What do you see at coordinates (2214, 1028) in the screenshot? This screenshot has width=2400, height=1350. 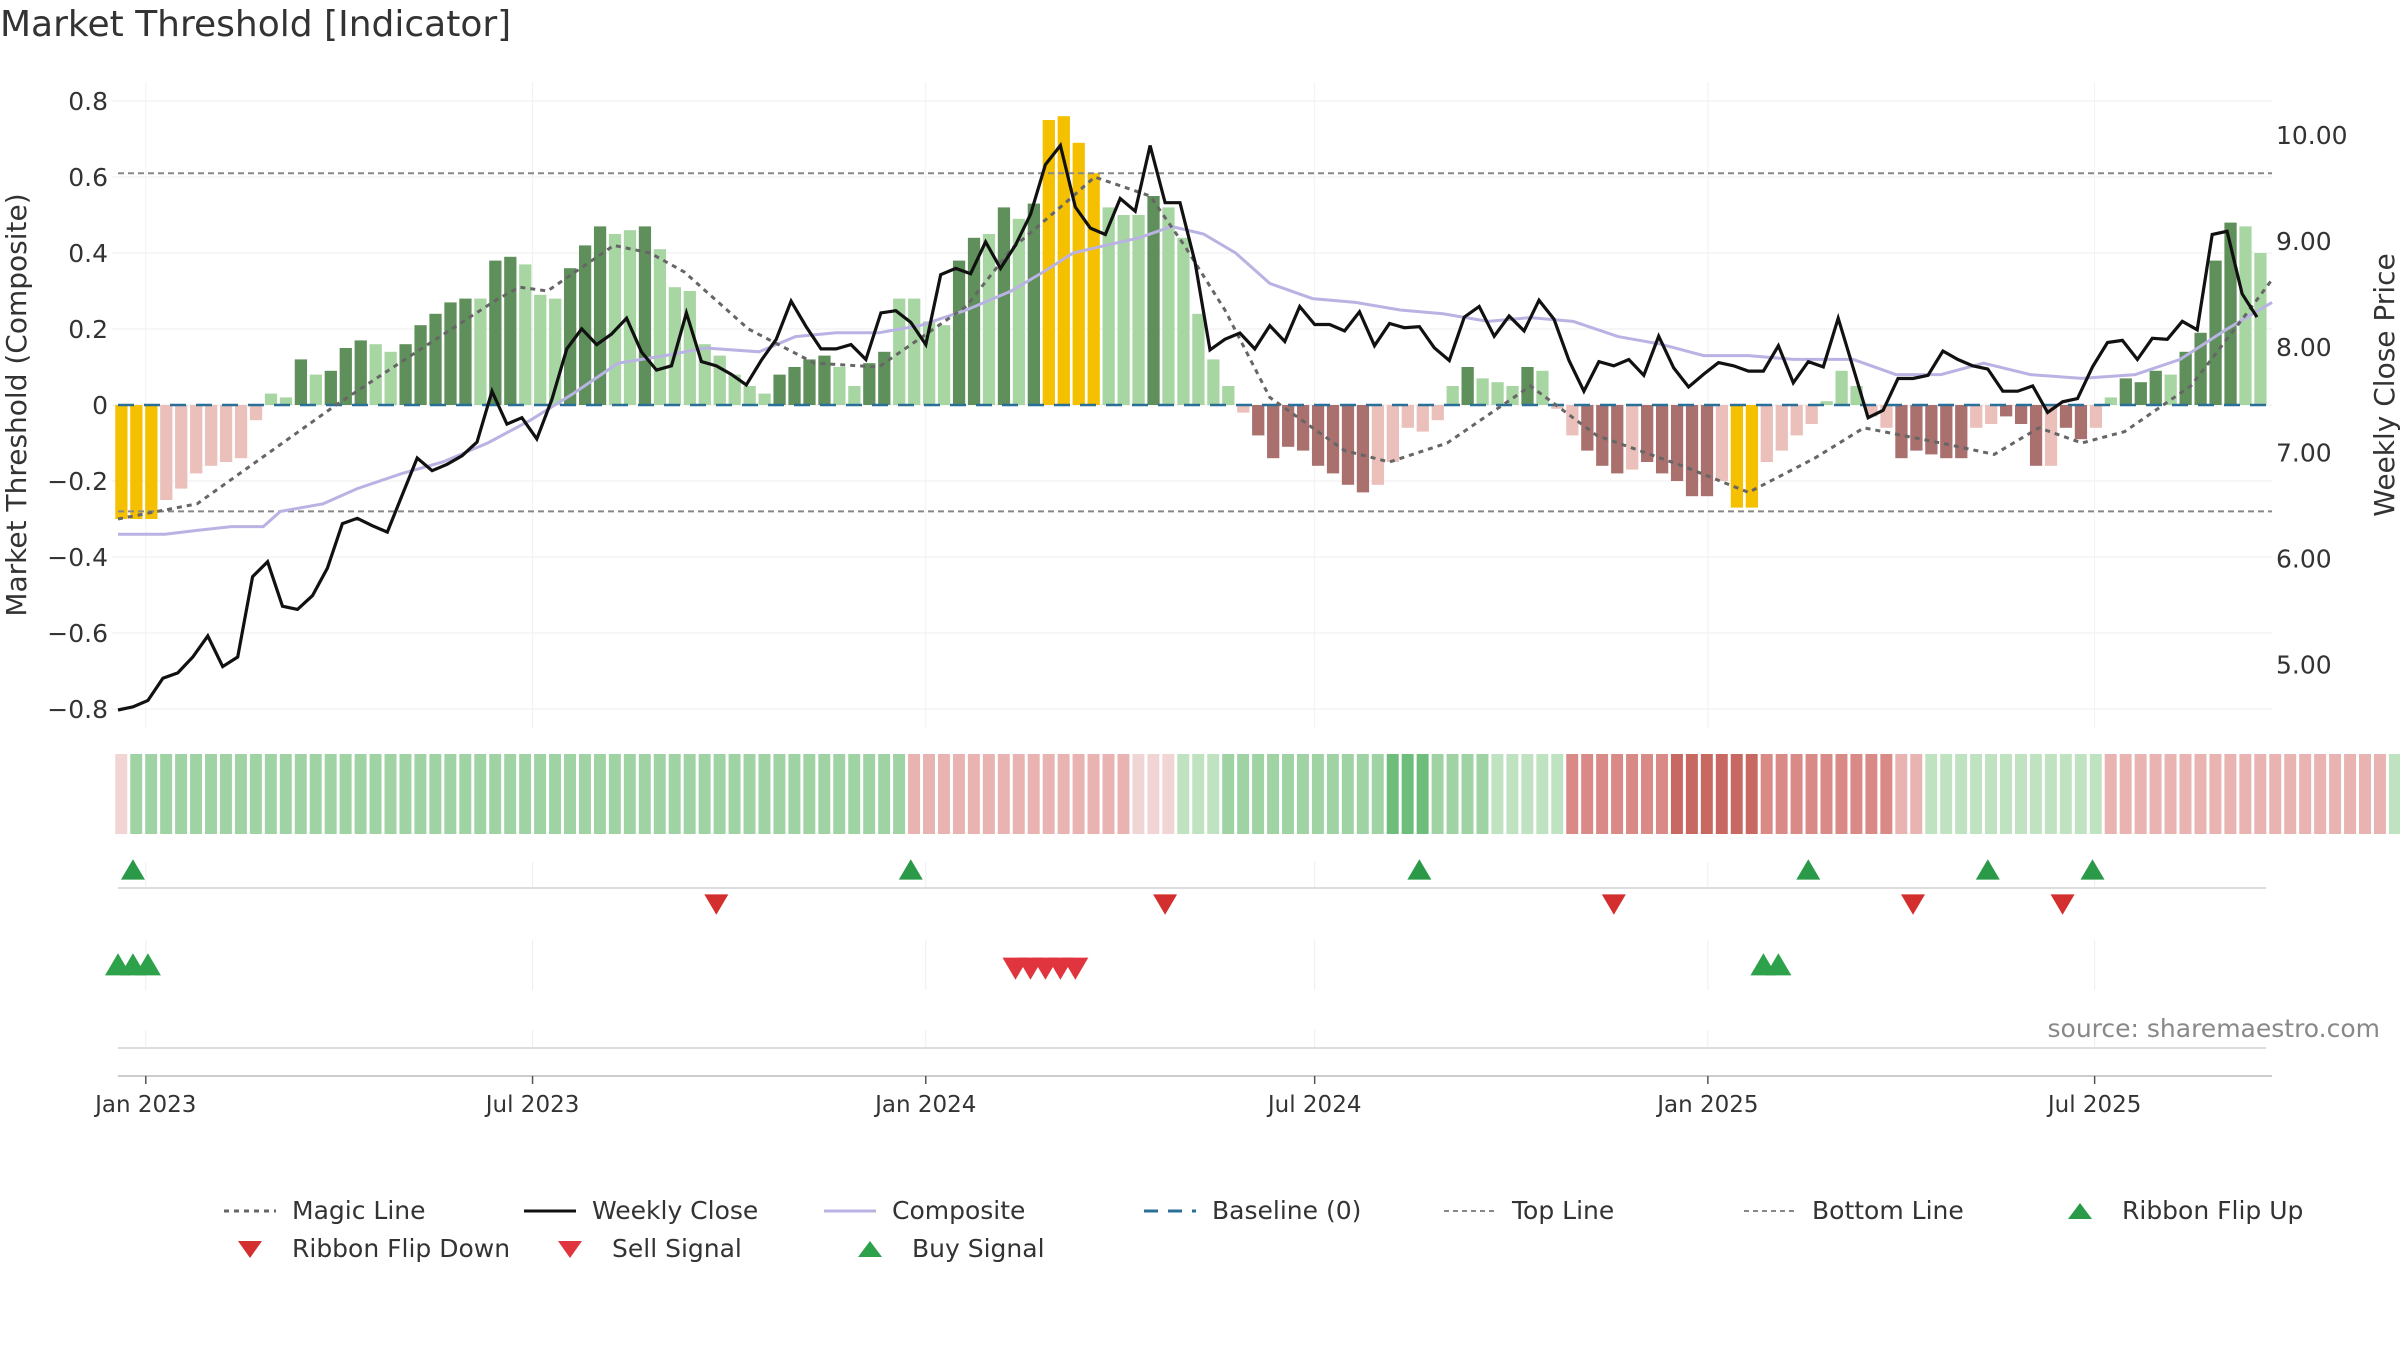 I see `source-note: source: sharemaestro.com` at bounding box center [2214, 1028].